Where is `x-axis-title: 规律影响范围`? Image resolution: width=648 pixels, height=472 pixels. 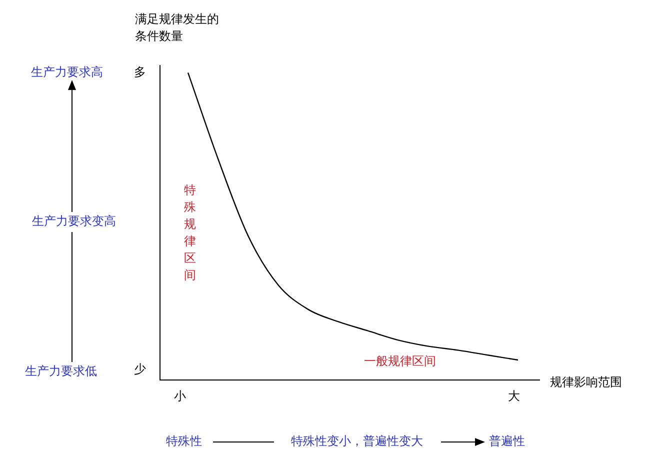 x-axis-title: 规律影响范围 is located at coordinates (586, 382).